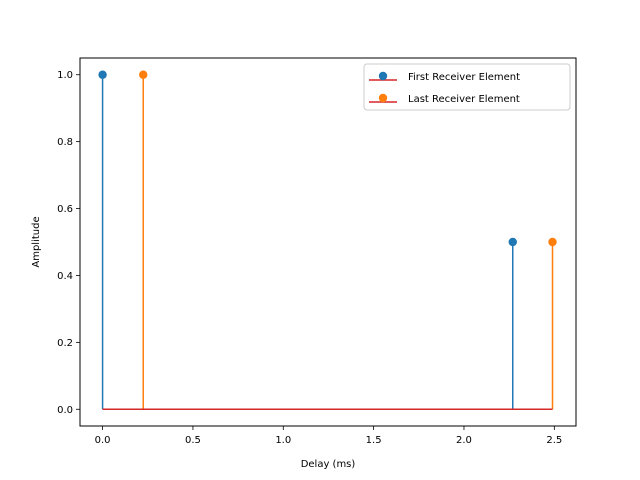 The width and height of the screenshot is (640, 480). I want to click on y-tick-label: 1.0, so click(65, 75).